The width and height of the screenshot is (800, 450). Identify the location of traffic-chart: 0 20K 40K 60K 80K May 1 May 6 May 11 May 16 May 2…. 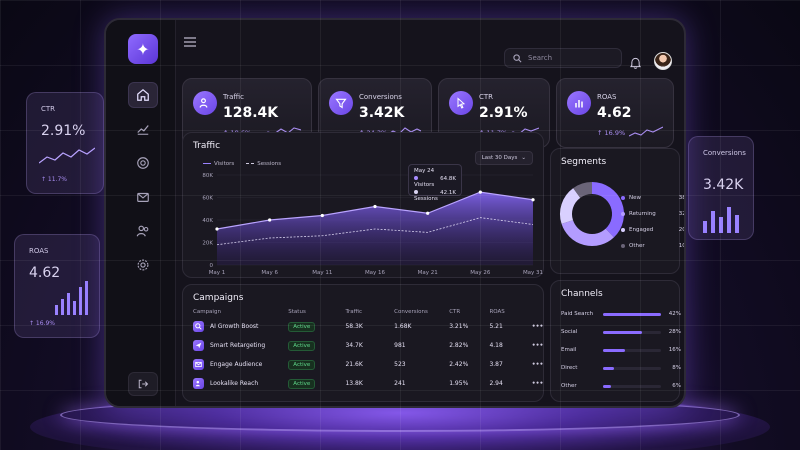
(372, 224).